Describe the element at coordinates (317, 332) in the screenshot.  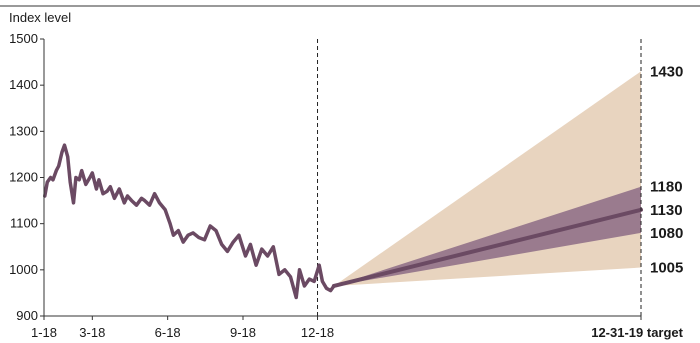
I see `x-tick-label: 12-18` at that location.